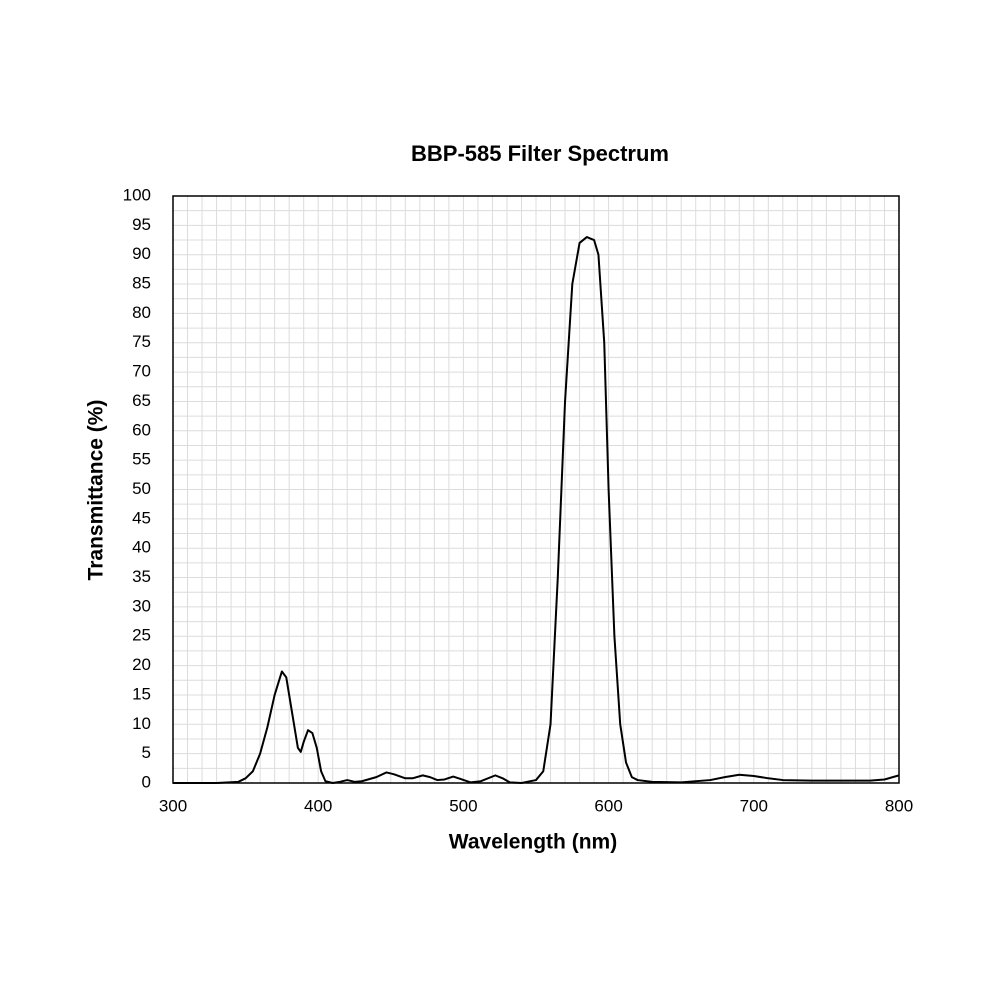 The image size is (1000, 1005). What do you see at coordinates (141, 429) in the screenshot?
I see `y-tick-label: 60` at bounding box center [141, 429].